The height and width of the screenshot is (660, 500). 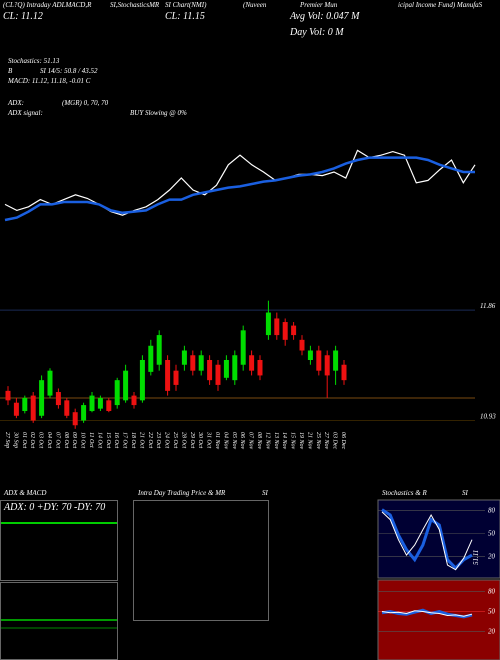 I want to click on x-tick-label: 29 Oct, so click(x=192, y=440).